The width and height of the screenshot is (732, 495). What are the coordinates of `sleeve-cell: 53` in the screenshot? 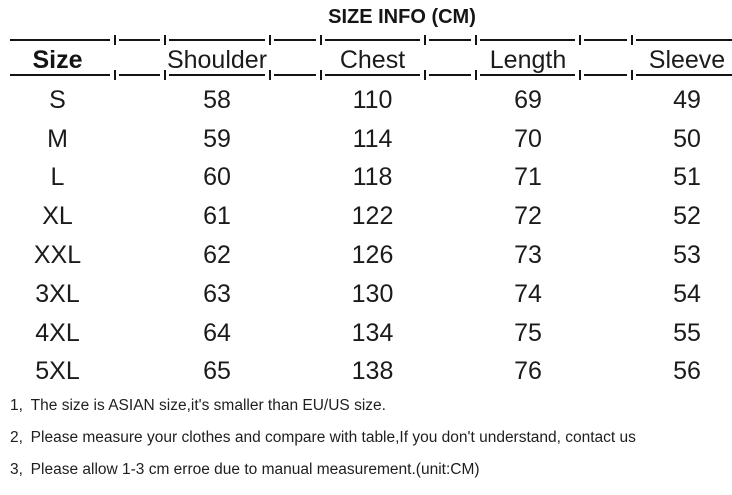 It's located at (687, 255).